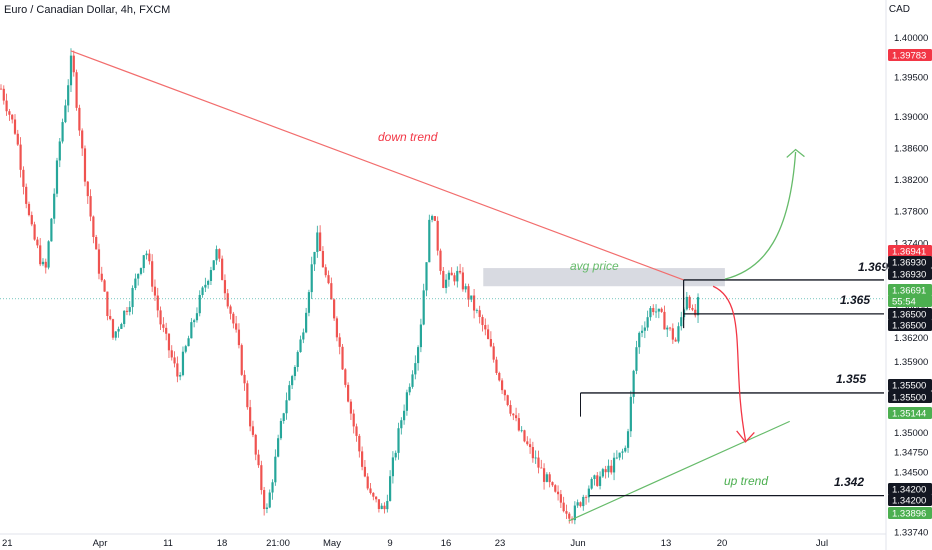  What do you see at coordinates (500, 543) in the screenshot?
I see `x-tick-label: 23` at bounding box center [500, 543].